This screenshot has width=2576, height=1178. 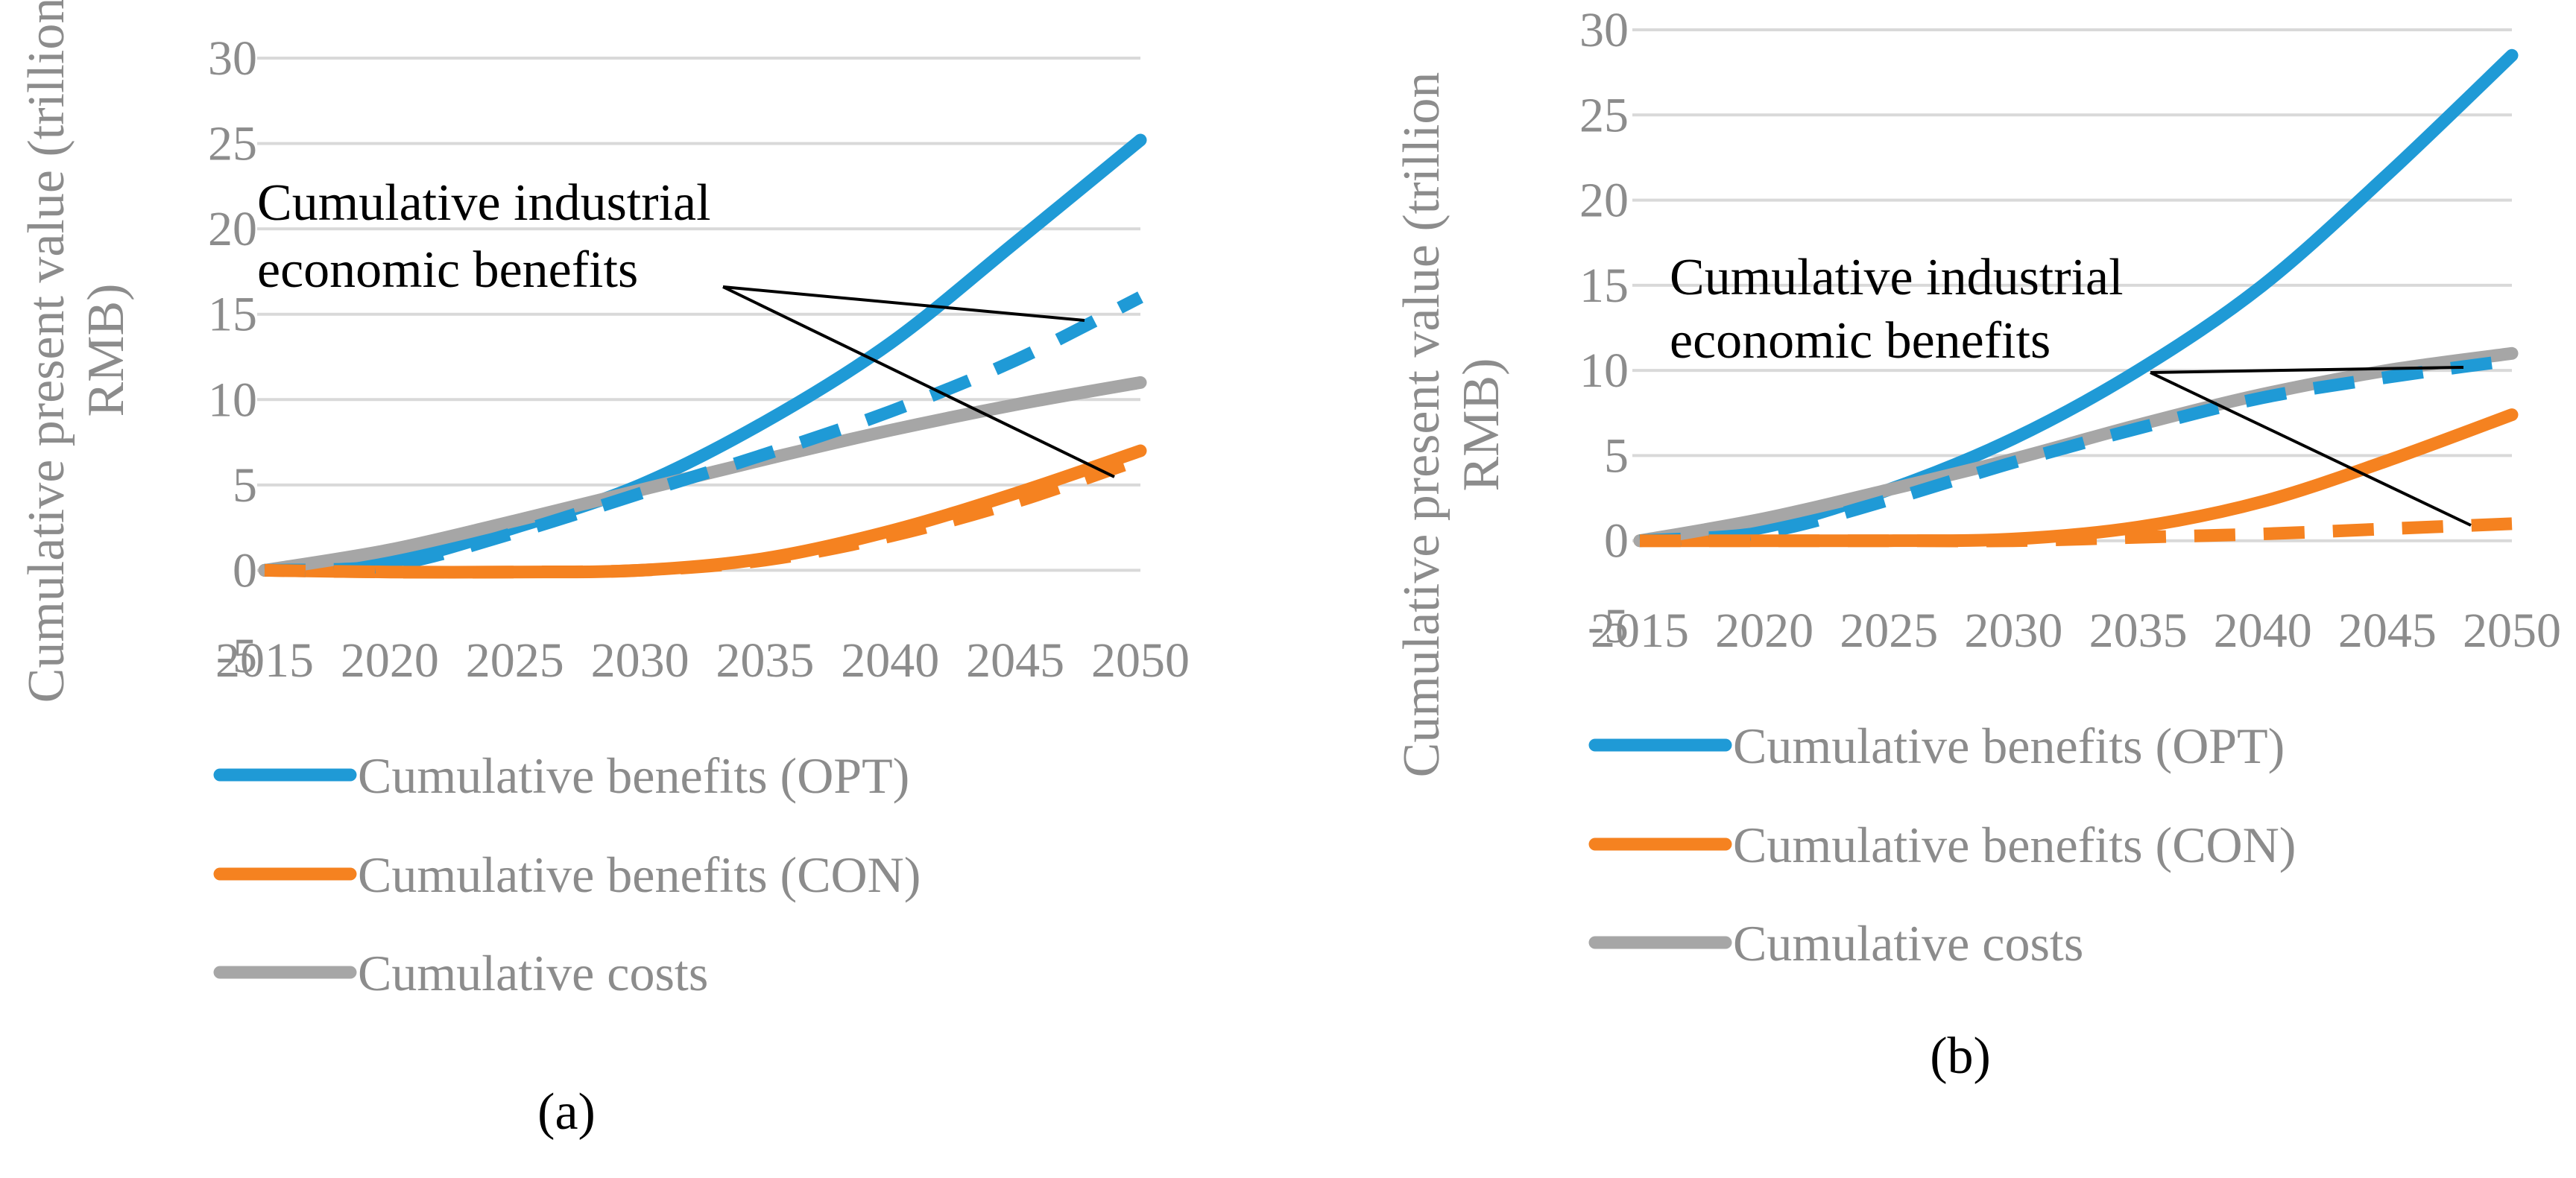 What do you see at coordinates (1961, 1056) in the screenshot?
I see `panel-label: (b)` at bounding box center [1961, 1056].